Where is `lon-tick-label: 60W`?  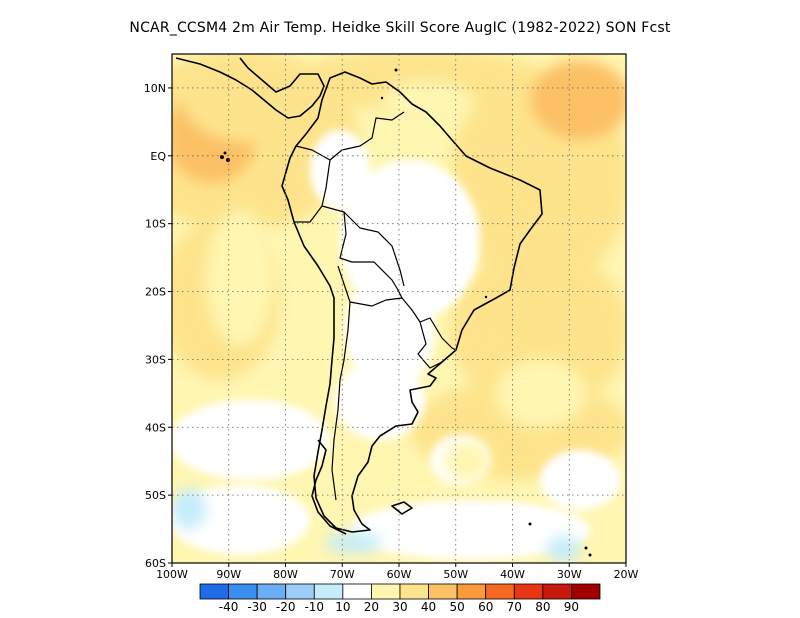 lon-tick-label: 60W is located at coordinates (399, 574).